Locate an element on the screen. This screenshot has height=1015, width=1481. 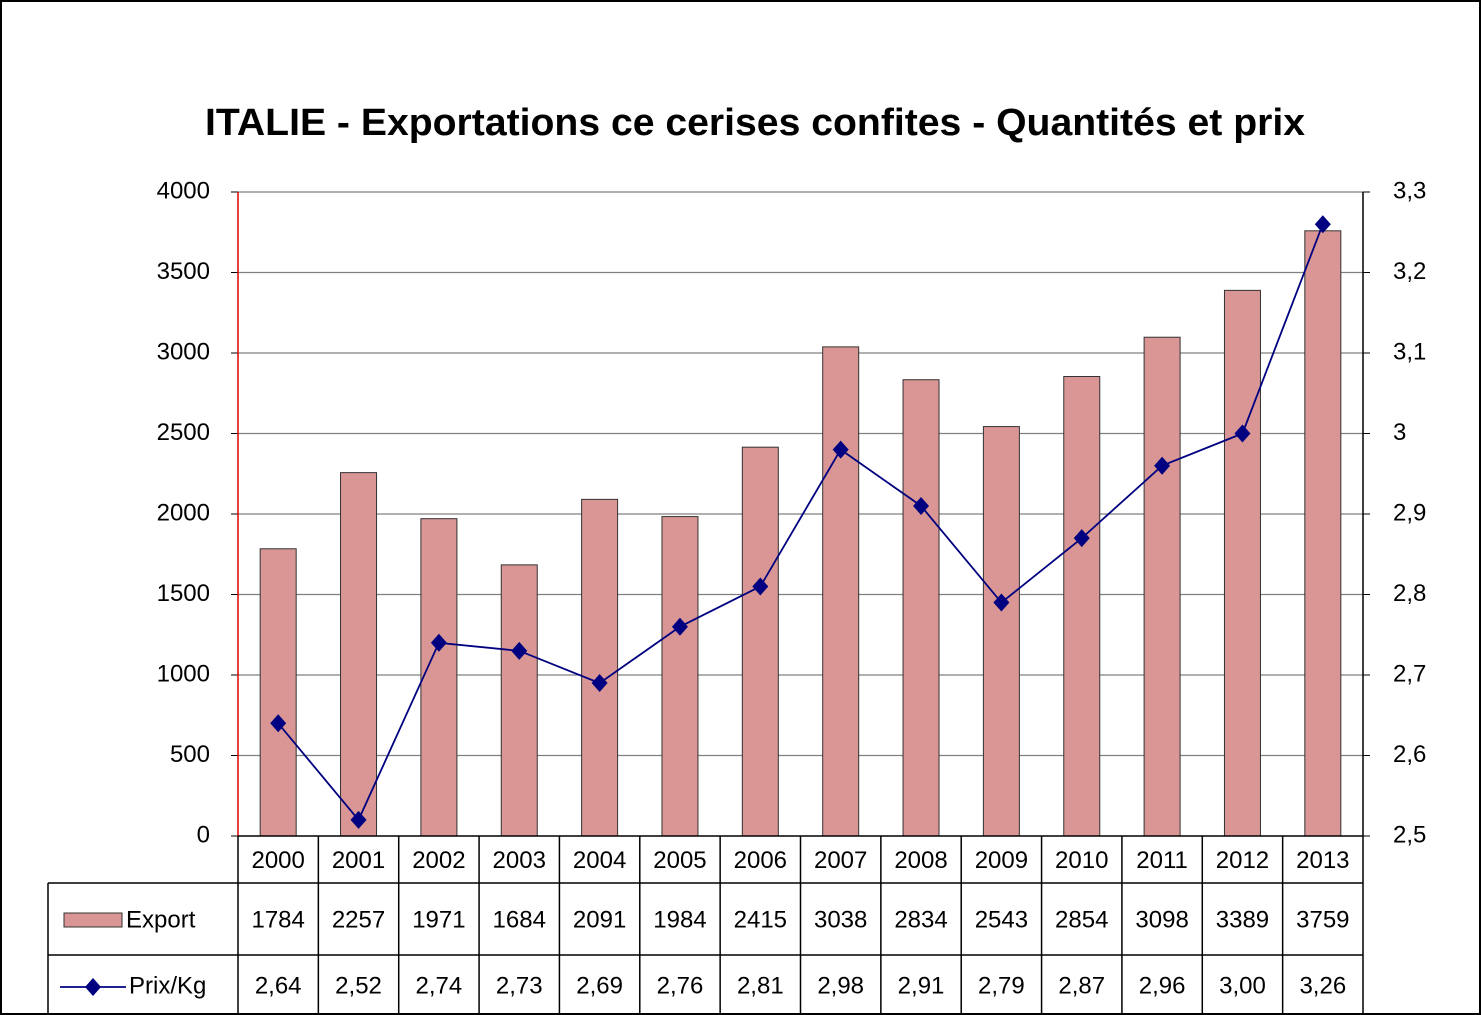
y-tick-label: 4000 is located at coordinates (183, 190).